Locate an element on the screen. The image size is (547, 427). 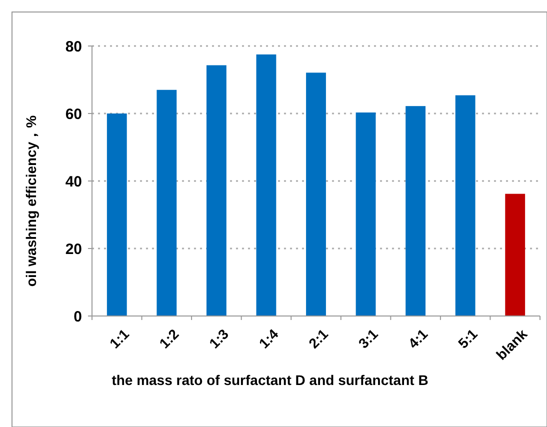
x-tick-label: 1:4 is located at coordinates (269, 339).